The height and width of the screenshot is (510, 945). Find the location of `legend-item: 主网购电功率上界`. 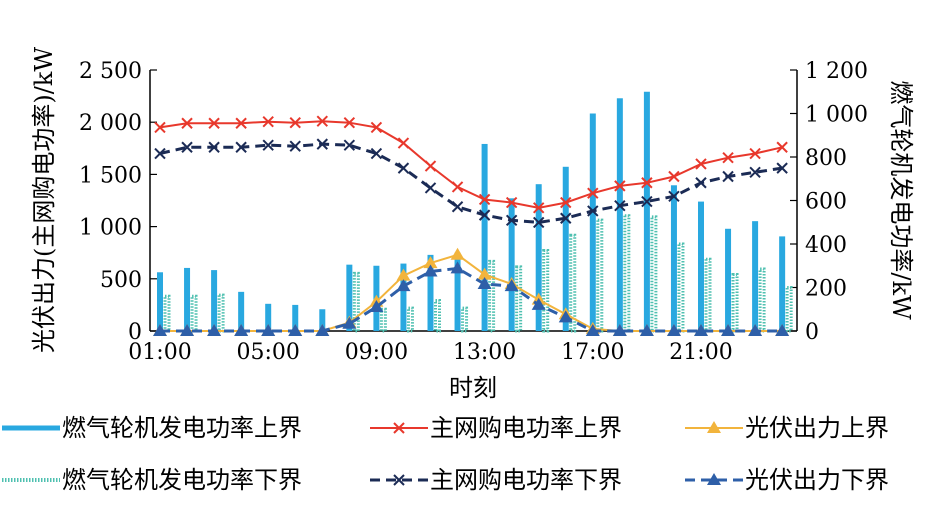

legend-item: 主网购电功率上界 is located at coordinates (496, 428).